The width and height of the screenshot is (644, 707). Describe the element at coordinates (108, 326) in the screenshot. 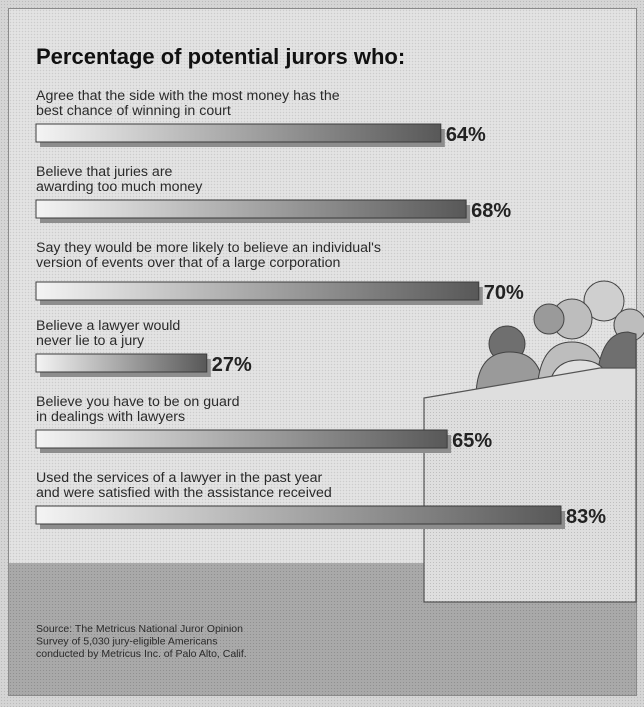

I see `category-label-line: Believe a lawyer would` at that location.